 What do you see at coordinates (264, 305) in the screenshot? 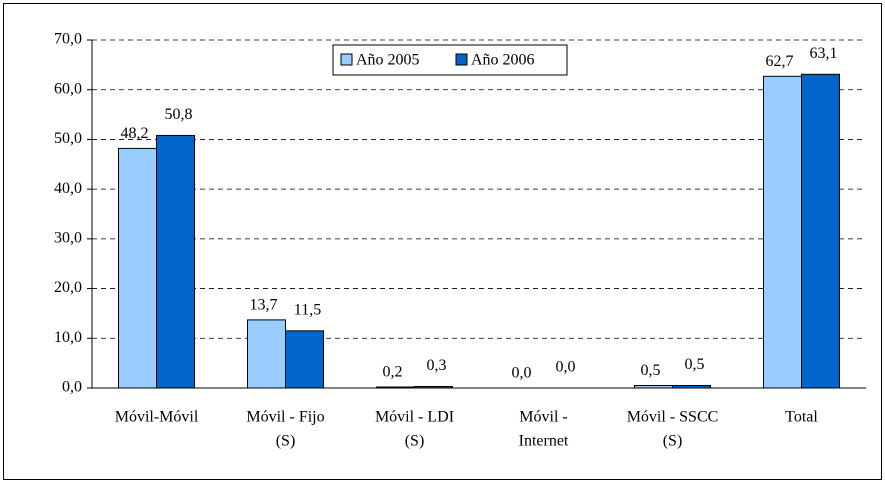
I see `value-label: 13,7` at bounding box center [264, 305].